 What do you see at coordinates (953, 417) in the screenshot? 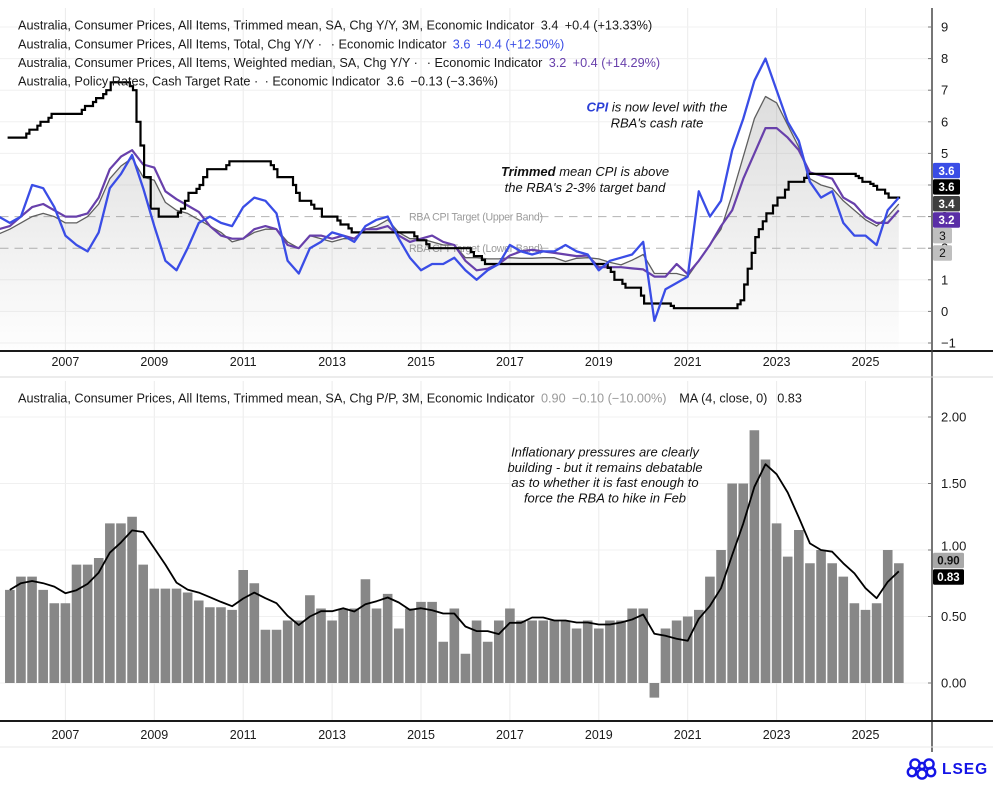
I see `svg-text: 2.00` at bounding box center [953, 417].